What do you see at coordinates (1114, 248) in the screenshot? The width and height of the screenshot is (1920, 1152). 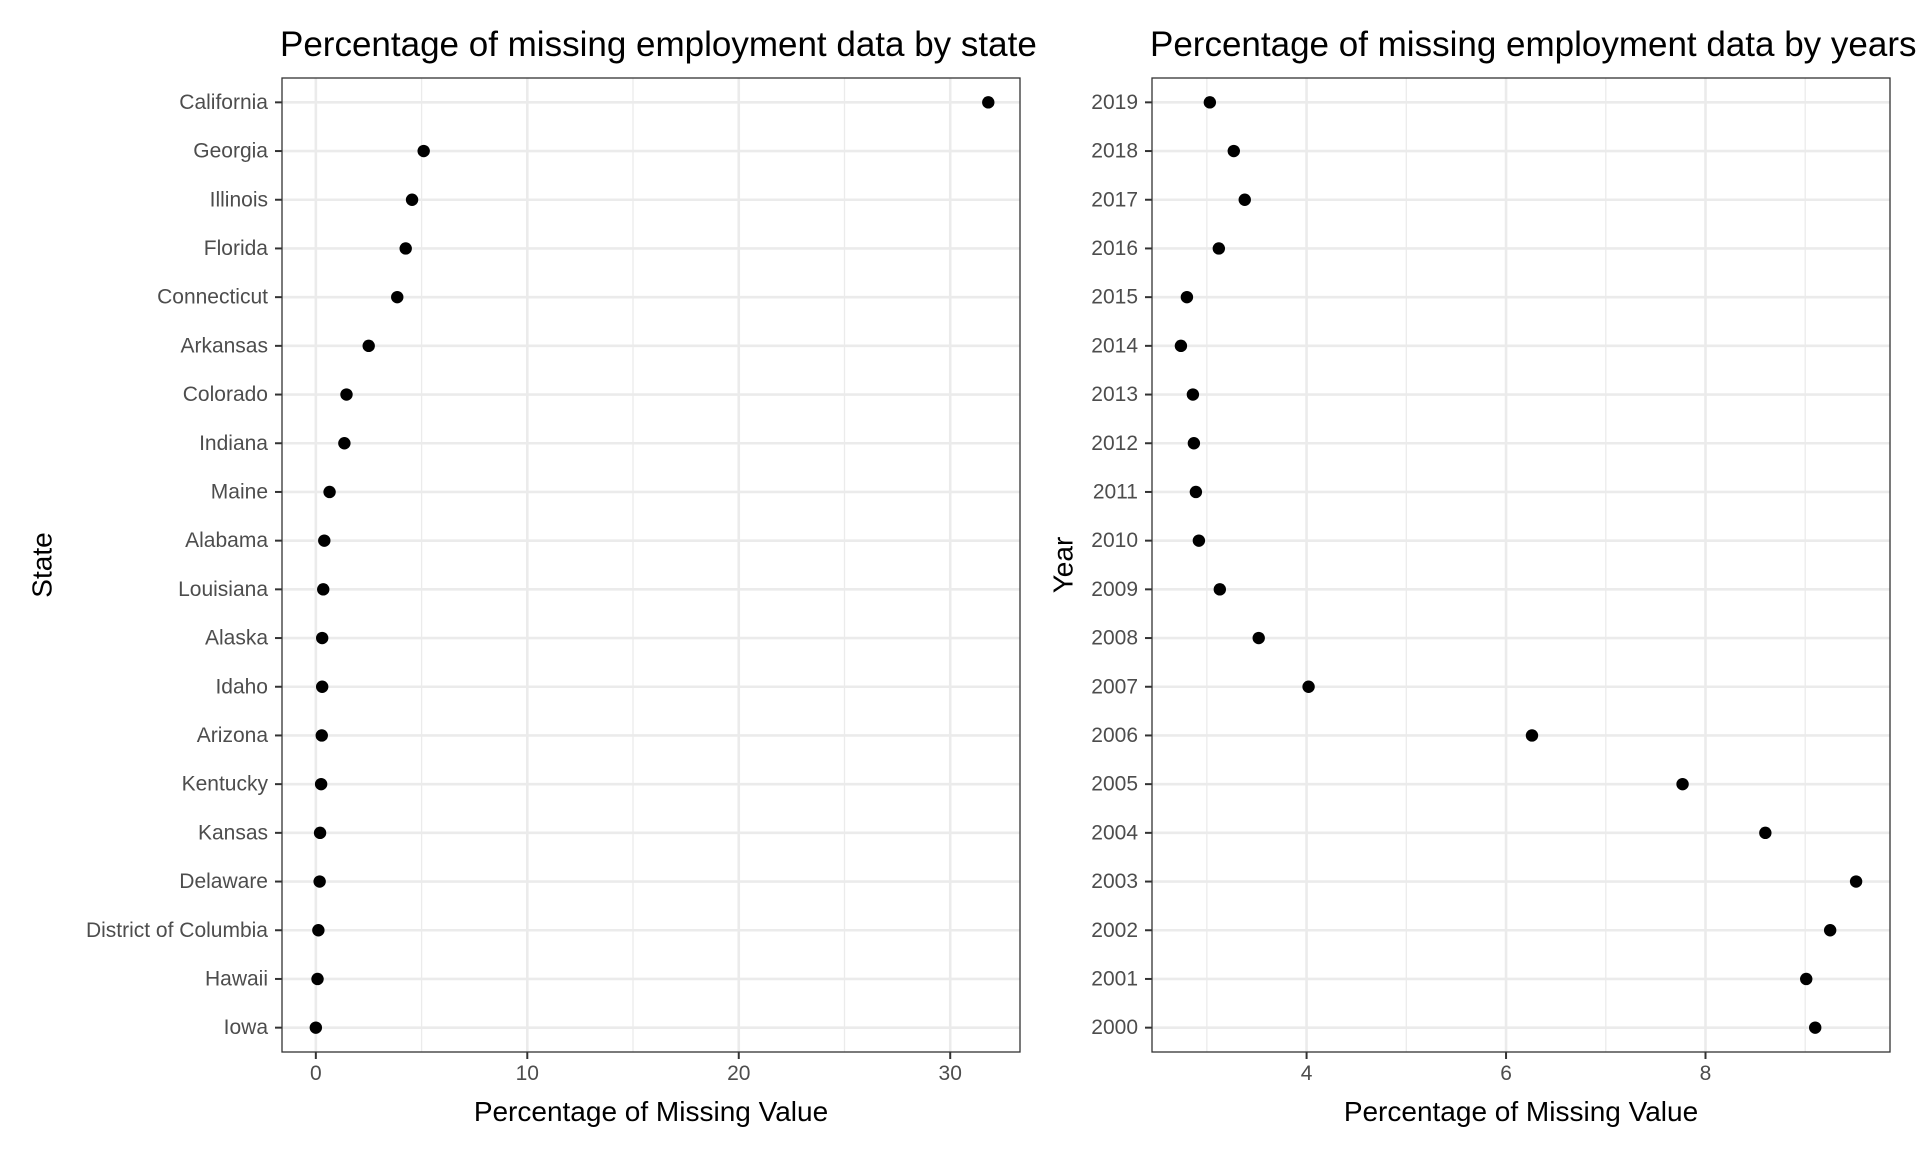 I see `year-y-tick-label: 2016` at bounding box center [1114, 248].